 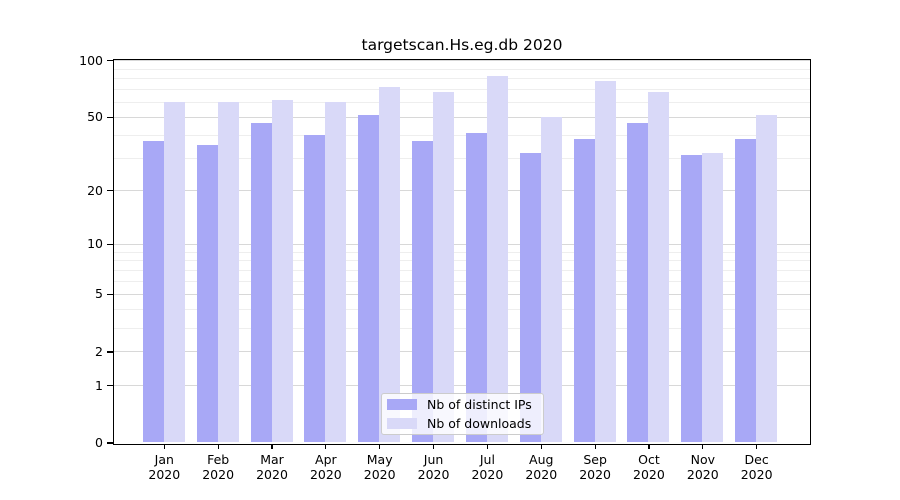 What do you see at coordinates (99, 385) in the screenshot?
I see `y-axis-tick-label: 1` at bounding box center [99, 385].